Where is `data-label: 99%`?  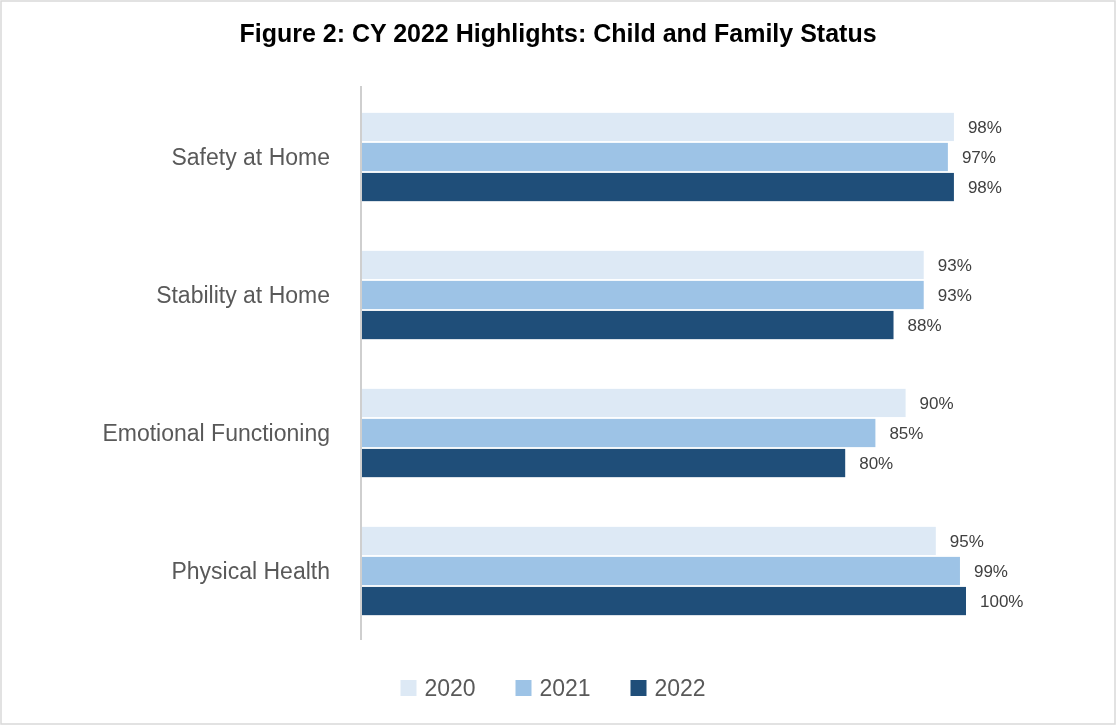
data-label: 99% is located at coordinates (990, 571).